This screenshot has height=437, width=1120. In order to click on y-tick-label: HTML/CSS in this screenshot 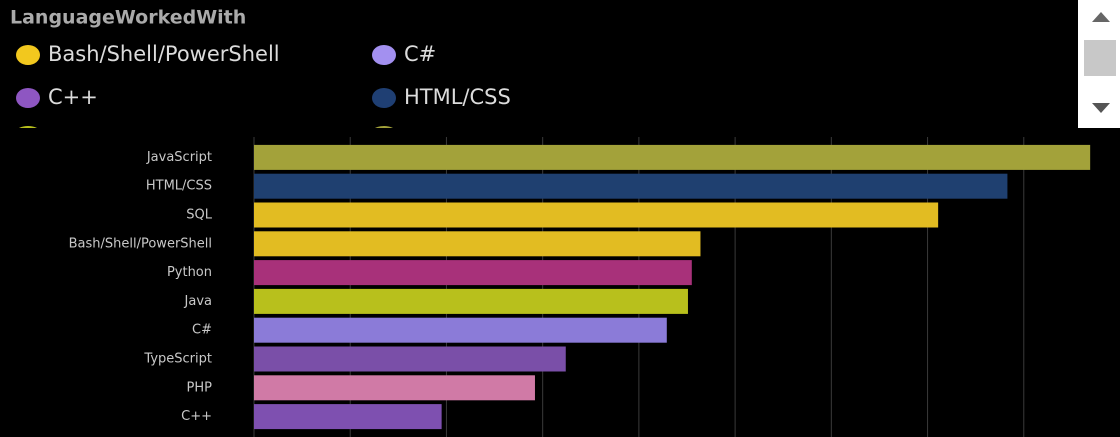, I will do `click(179, 186)`.